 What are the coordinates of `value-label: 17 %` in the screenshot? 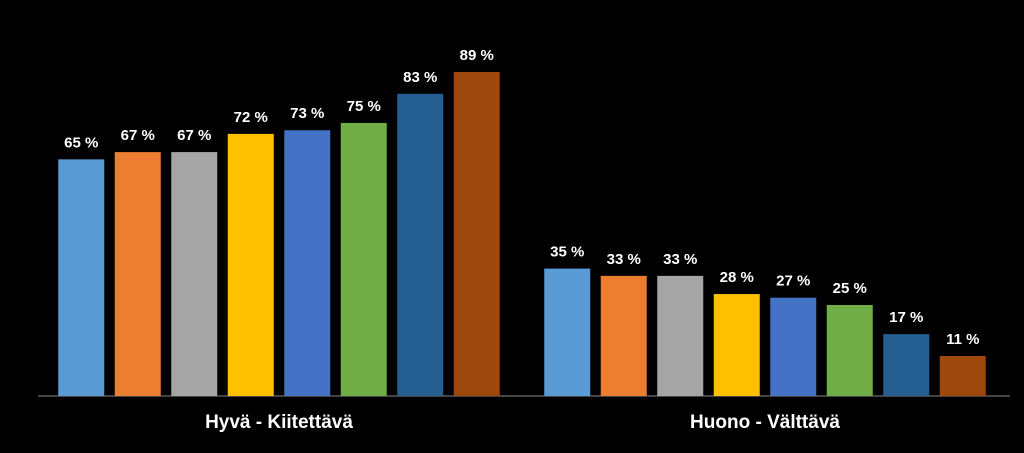 It's located at (906, 317).